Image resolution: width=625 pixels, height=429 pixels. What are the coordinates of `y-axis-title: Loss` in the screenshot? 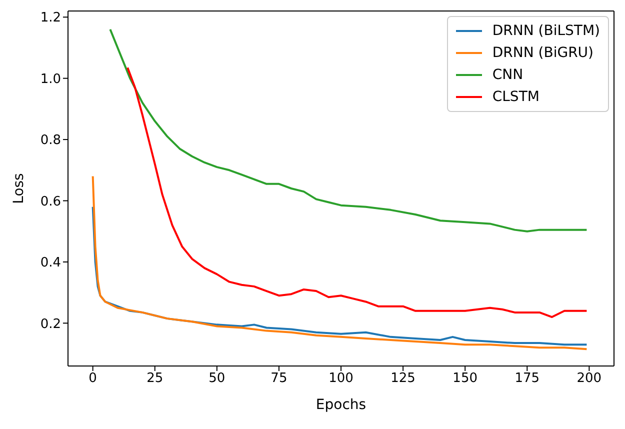 It's located at (18, 188).